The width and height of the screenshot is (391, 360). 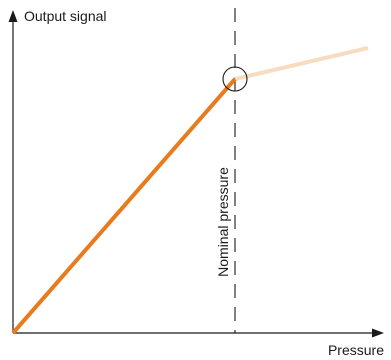 I want to click on x-axis-arrow, so click(x=378, y=333).